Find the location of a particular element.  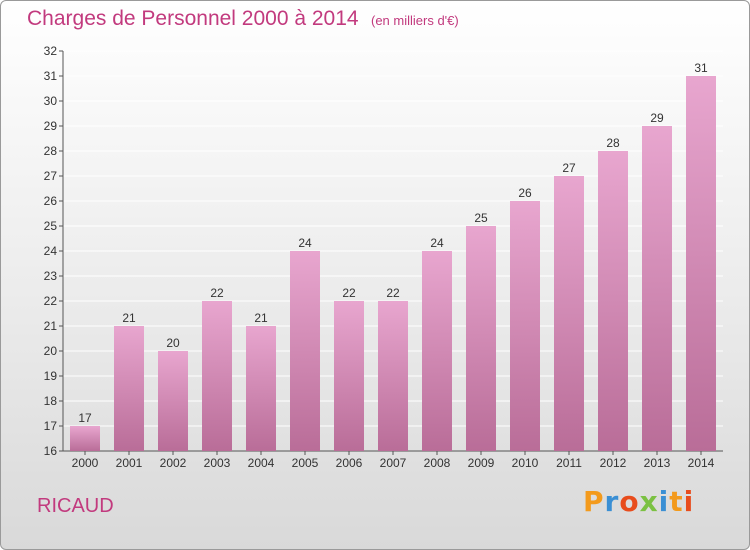

y-tick-label: 29 is located at coordinates (51, 126).